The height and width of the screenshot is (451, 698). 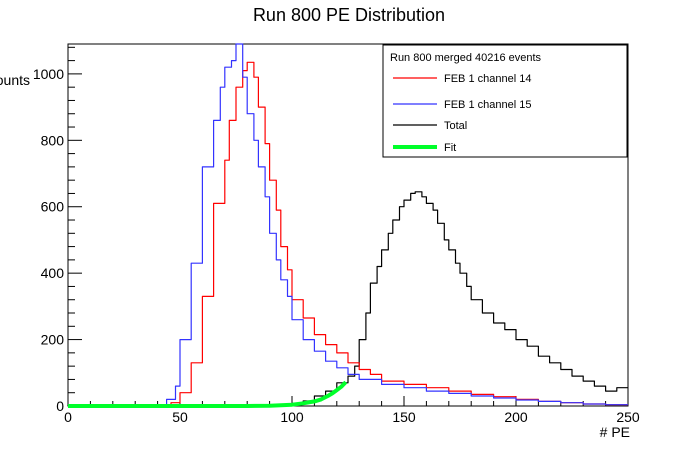 I want to click on y-tick-label: 0, so click(x=60, y=406).